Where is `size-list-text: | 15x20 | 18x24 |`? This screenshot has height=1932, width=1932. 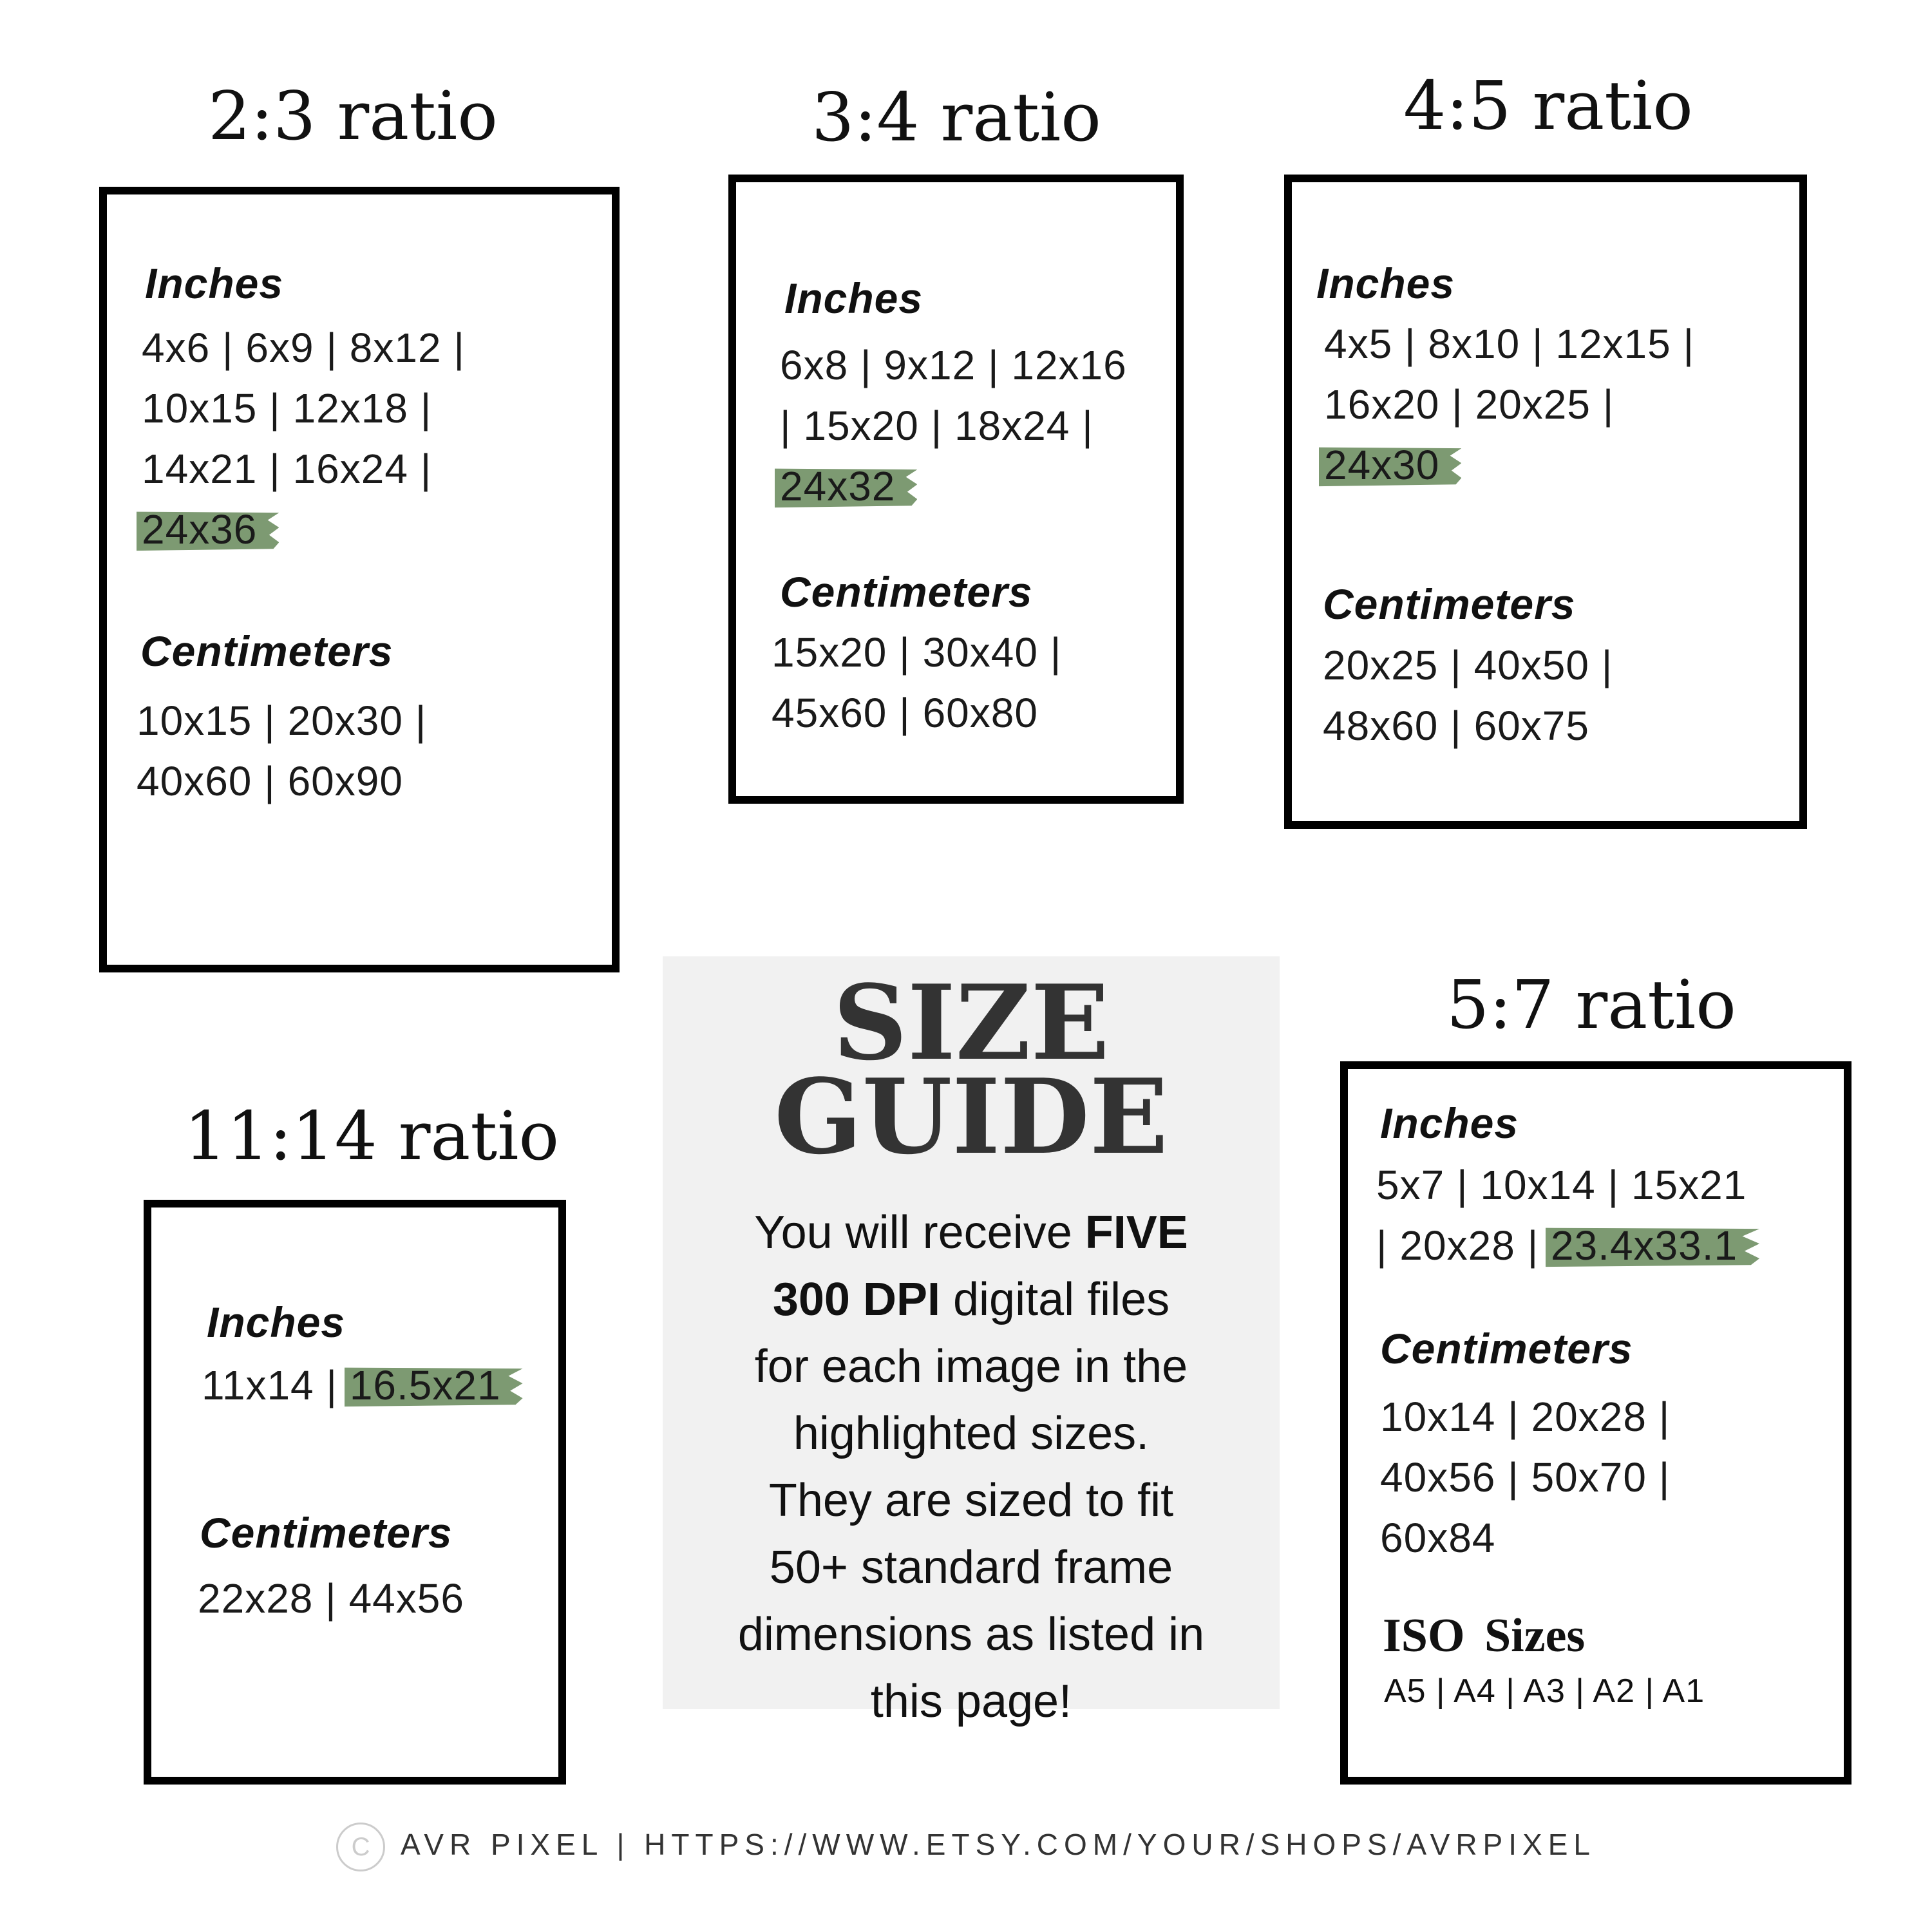 size-list-text: | 15x20 | 18x24 | is located at coordinates (937, 426).